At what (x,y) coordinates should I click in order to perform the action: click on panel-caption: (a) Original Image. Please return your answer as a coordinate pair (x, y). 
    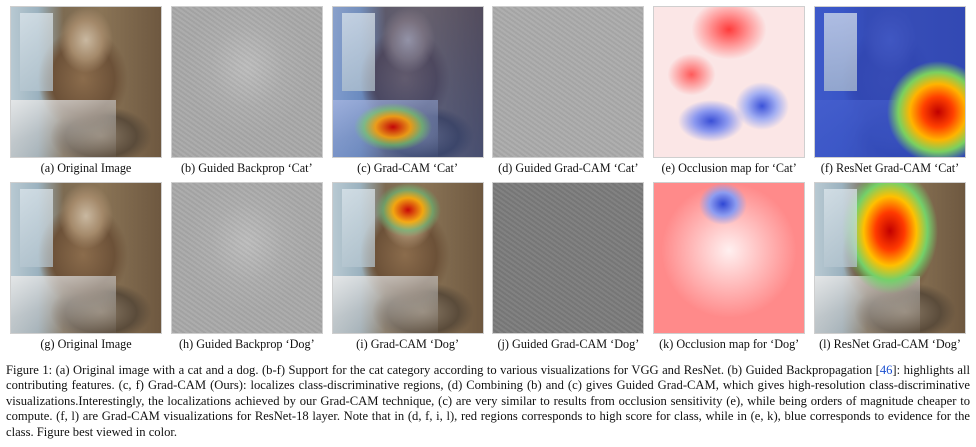
    Looking at the image, I should click on (86, 168).